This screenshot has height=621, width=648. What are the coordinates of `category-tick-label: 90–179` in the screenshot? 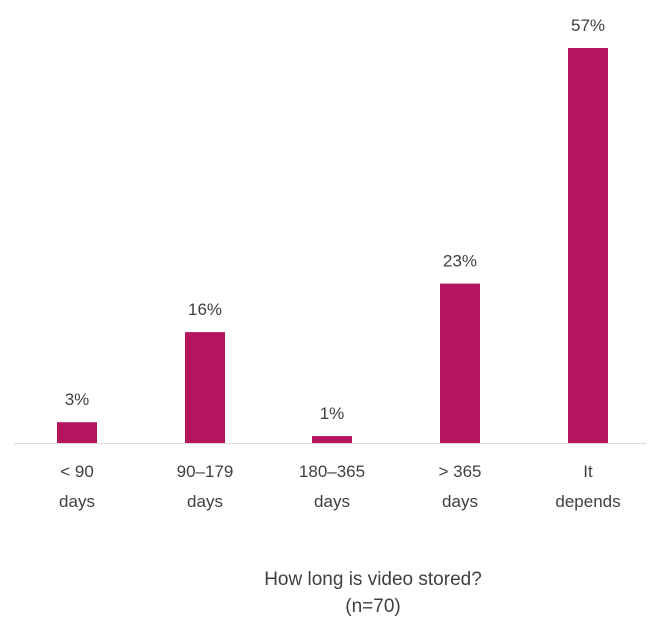 It's located at (205, 471).